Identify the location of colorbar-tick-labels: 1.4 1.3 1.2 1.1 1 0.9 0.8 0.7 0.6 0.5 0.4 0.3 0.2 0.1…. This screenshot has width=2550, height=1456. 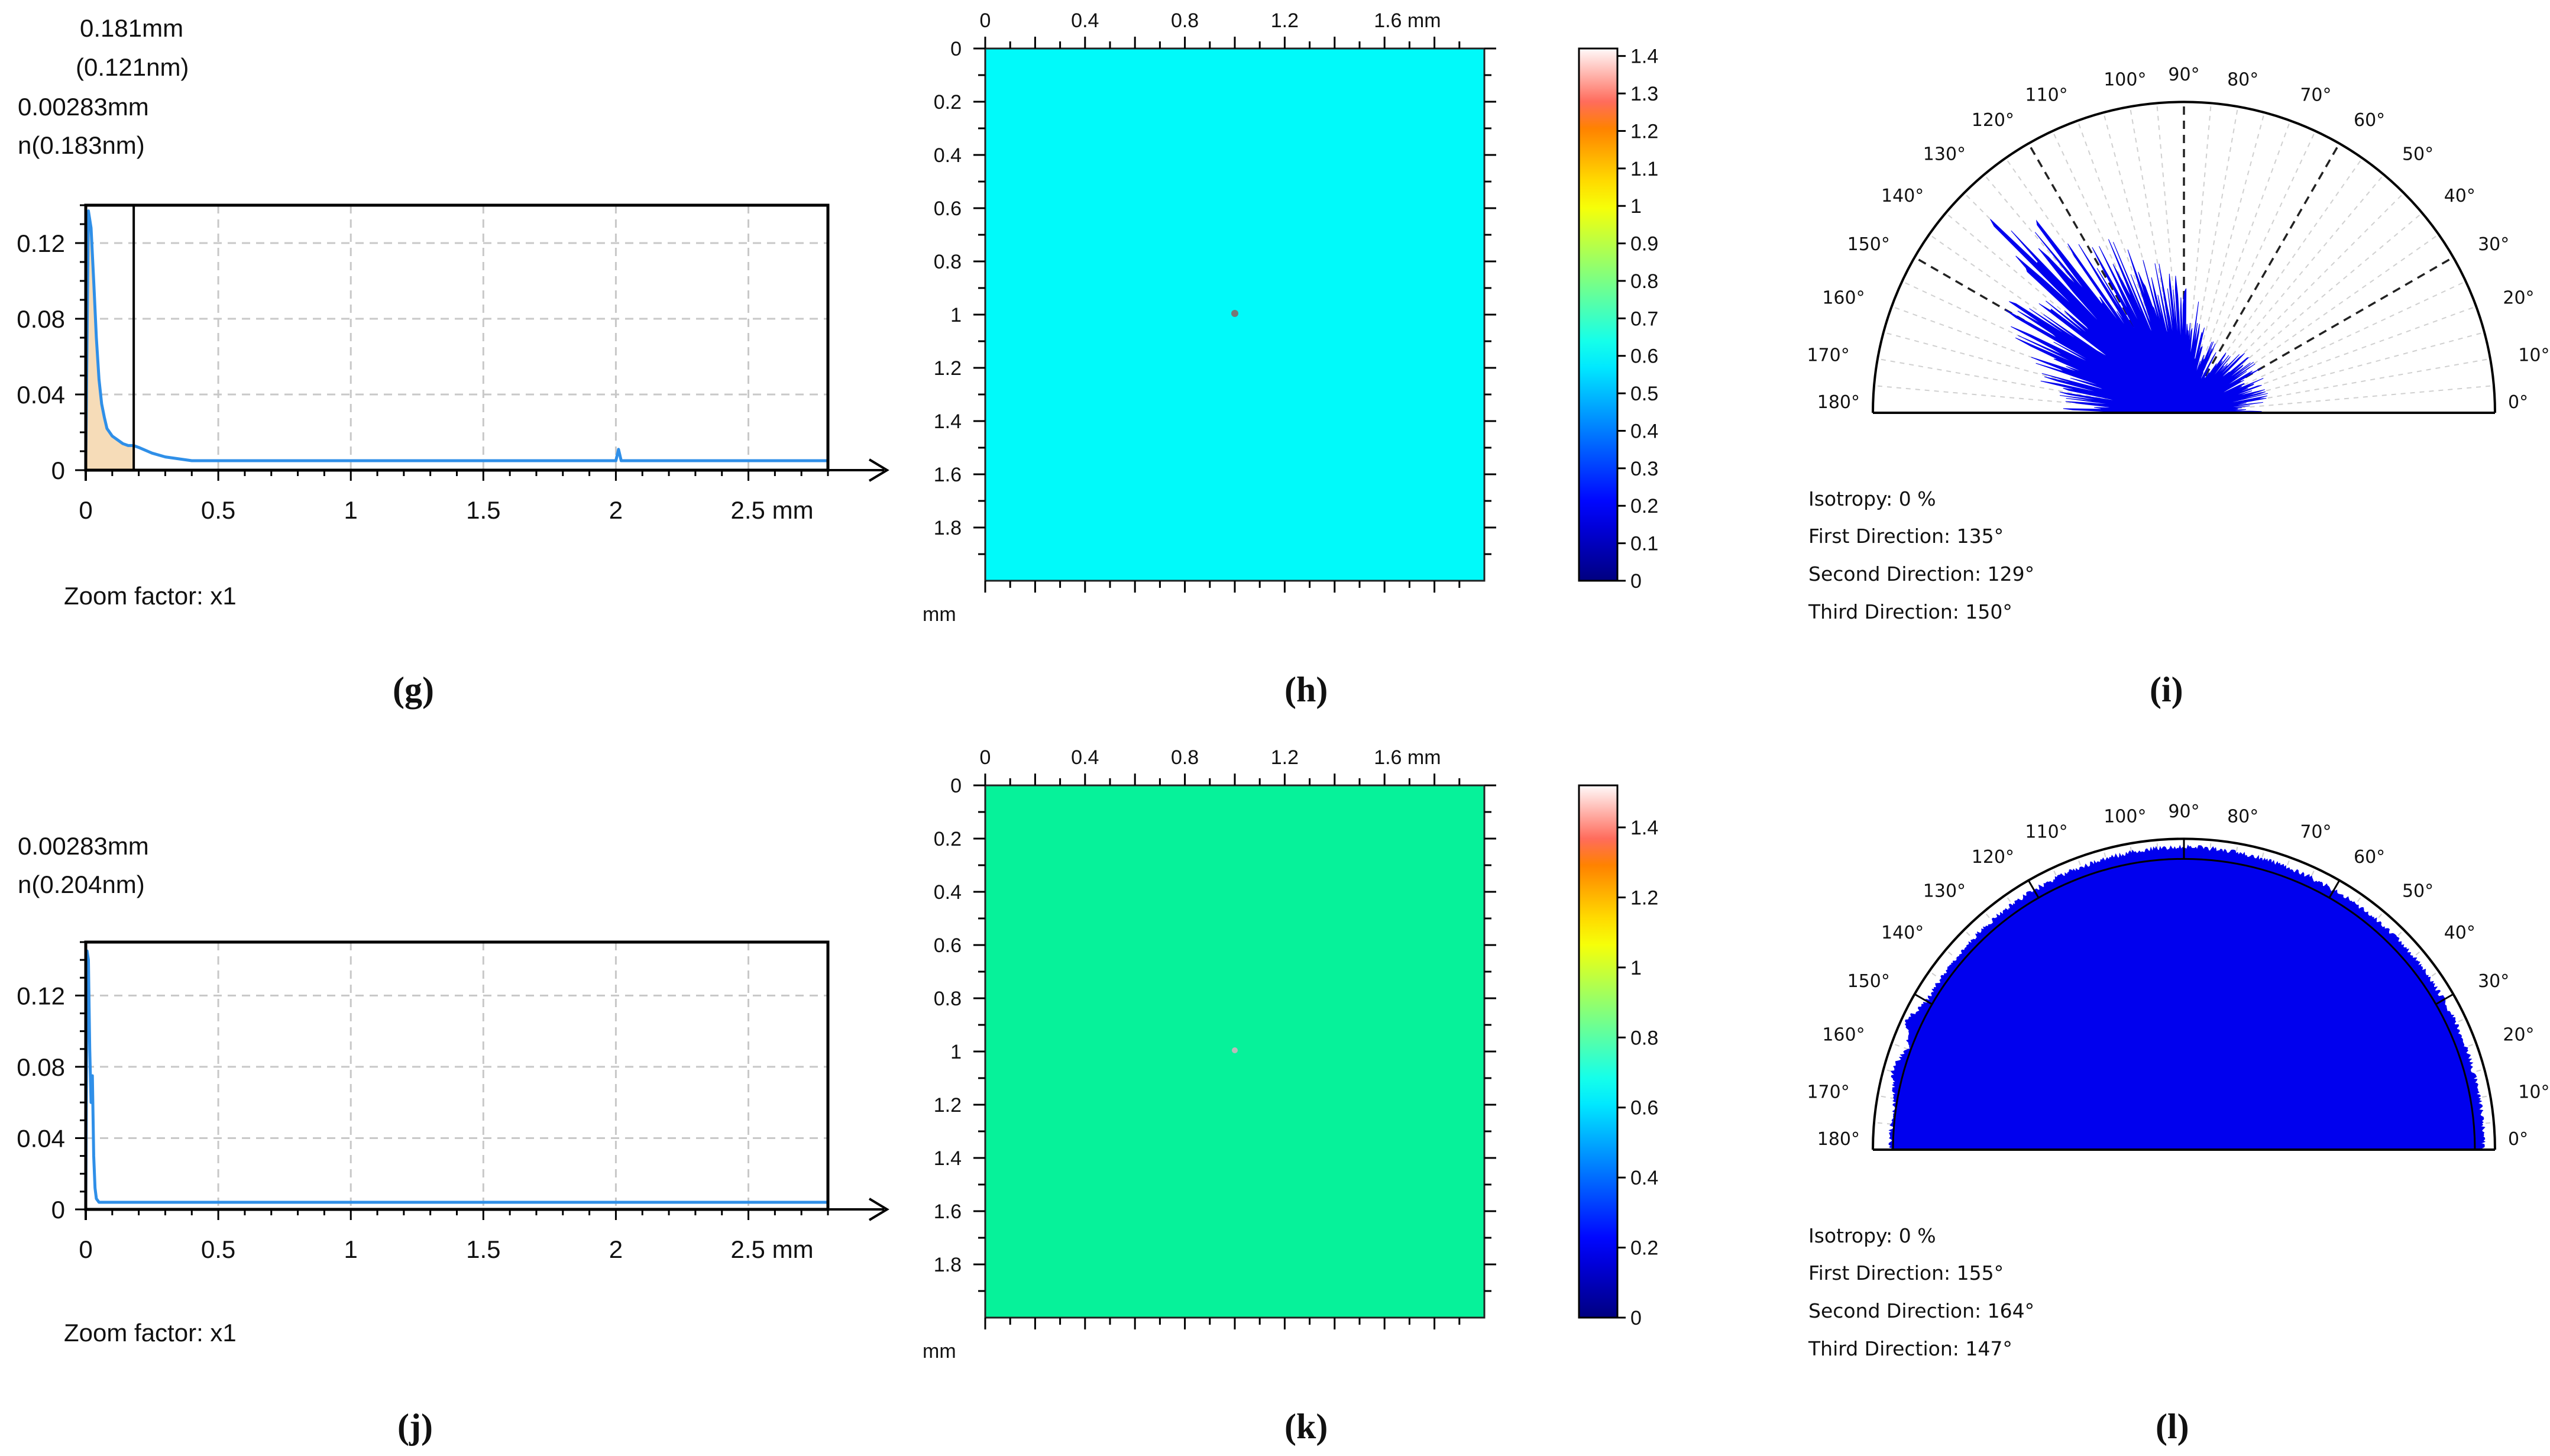
(1637, 319).